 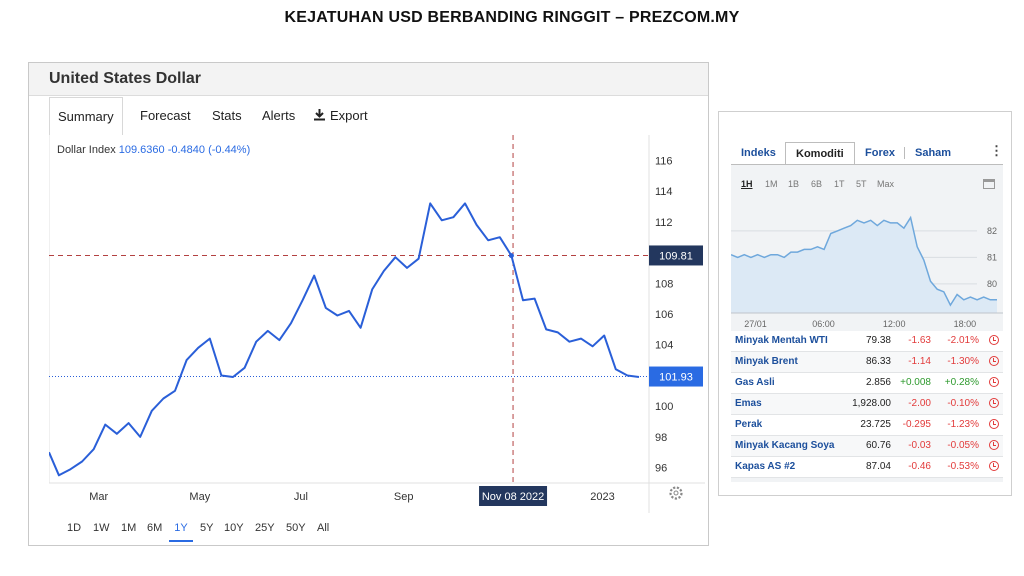 I want to click on tab-indeks: Indeks, so click(x=758, y=153).